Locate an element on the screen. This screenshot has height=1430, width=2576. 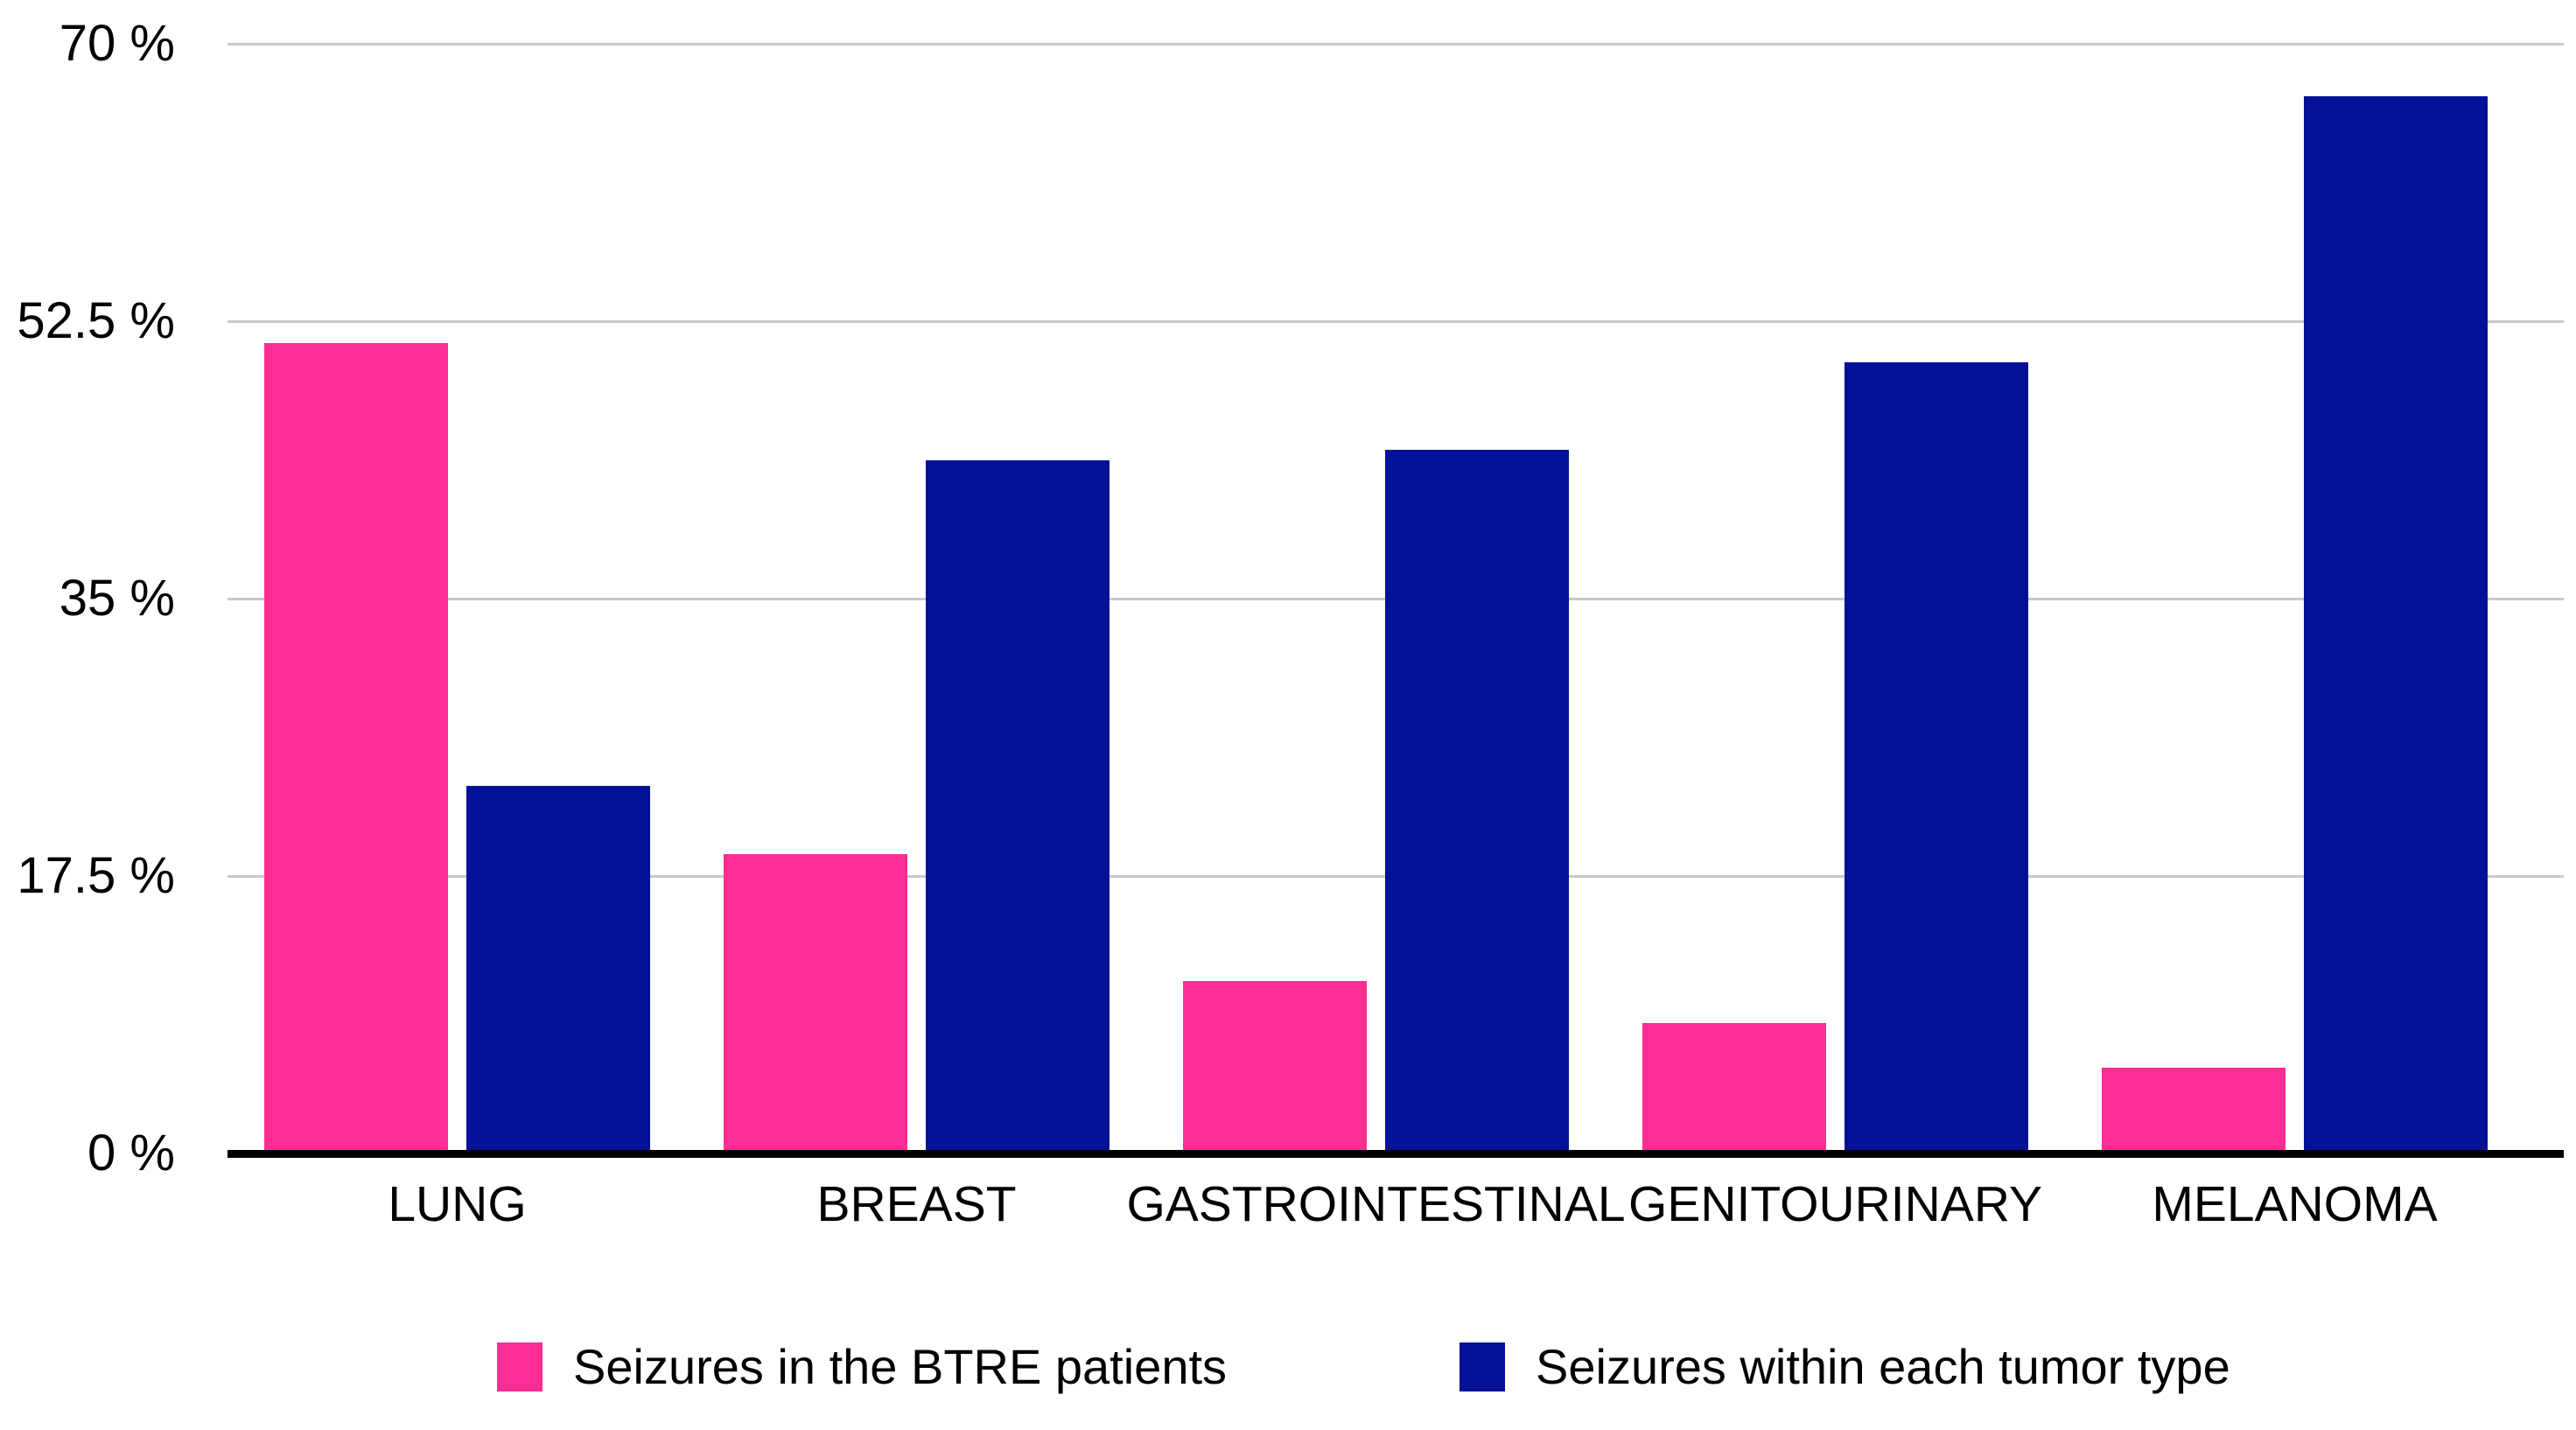
bar-lung-series2 is located at coordinates (558, 970).